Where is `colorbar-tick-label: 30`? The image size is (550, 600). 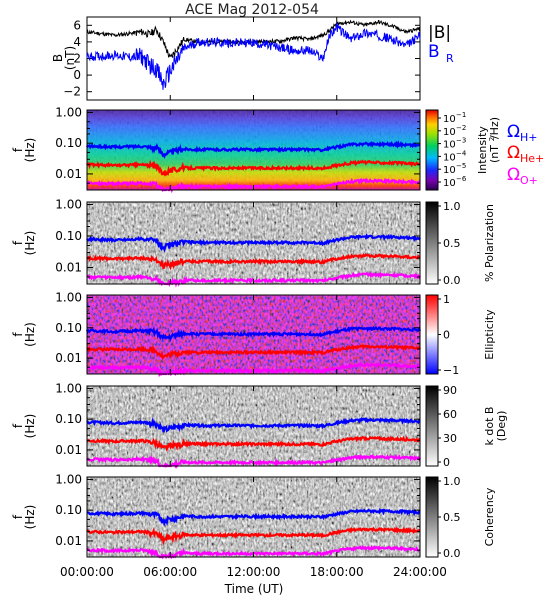 colorbar-tick-label: 30 is located at coordinates (450, 438).